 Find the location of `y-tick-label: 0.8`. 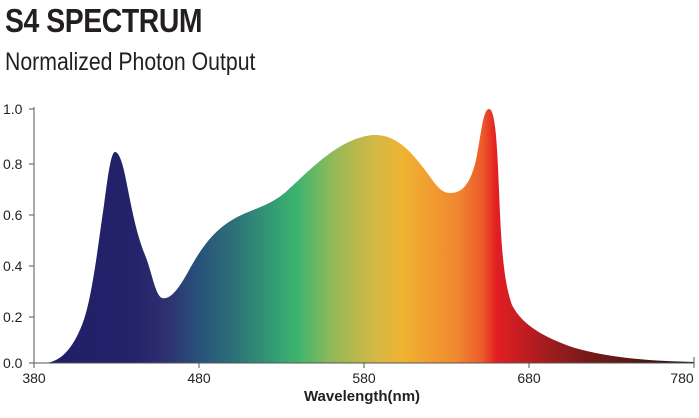

y-tick-label: 0.8 is located at coordinates (13, 164).